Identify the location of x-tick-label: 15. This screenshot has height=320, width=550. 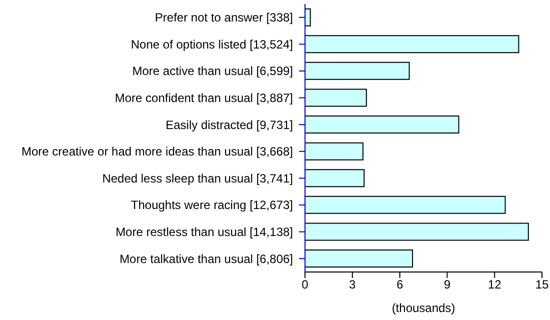
(542, 285).